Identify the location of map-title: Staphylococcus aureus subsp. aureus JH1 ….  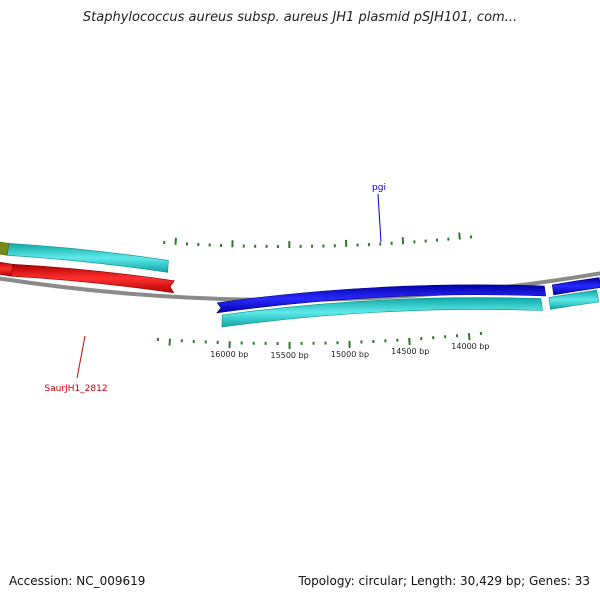
(300, 17).